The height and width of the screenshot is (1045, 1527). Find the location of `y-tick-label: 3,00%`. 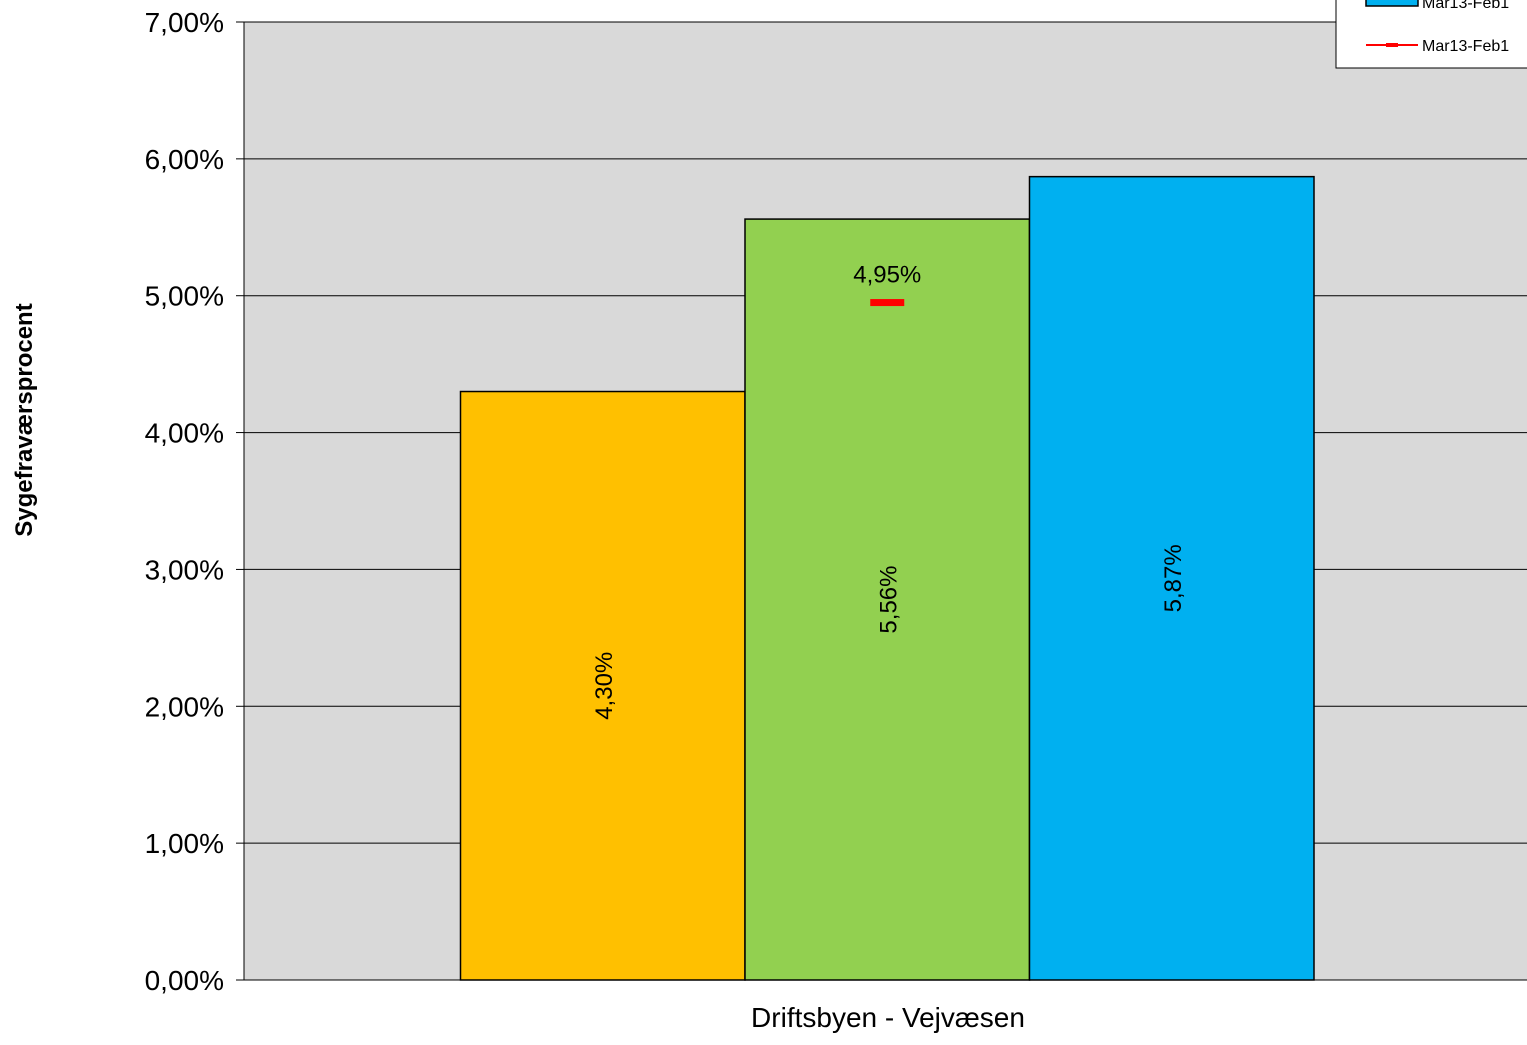

y-tick-label: 3,00% is located at coordinates (184, 569).